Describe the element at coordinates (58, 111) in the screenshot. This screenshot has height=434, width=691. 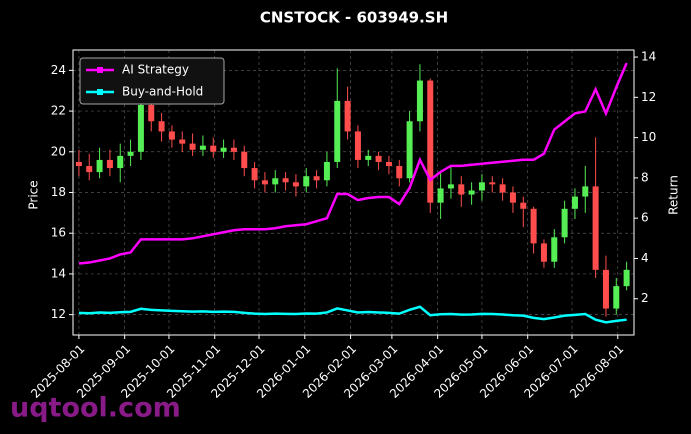
I see `y-tick-label: 22` at that location.